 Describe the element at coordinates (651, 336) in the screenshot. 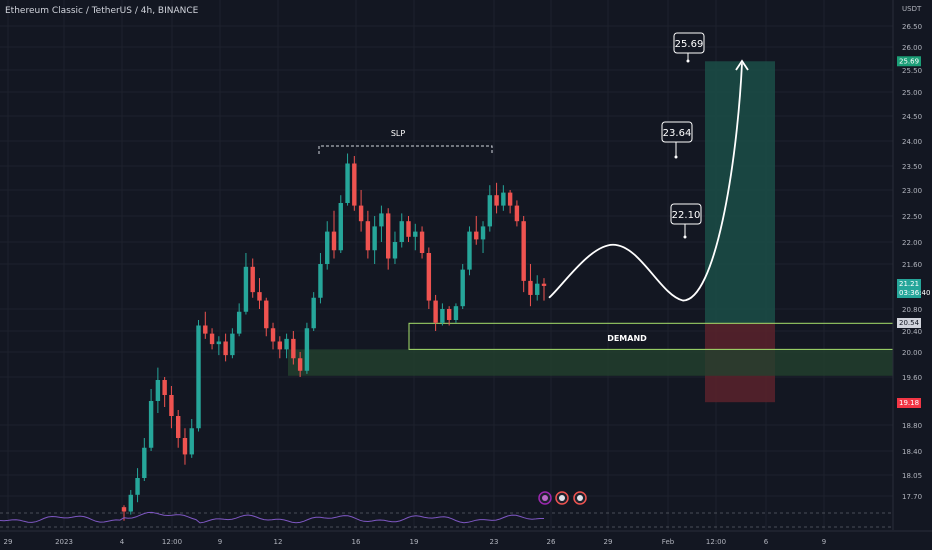

I see `demand-box` at that location.